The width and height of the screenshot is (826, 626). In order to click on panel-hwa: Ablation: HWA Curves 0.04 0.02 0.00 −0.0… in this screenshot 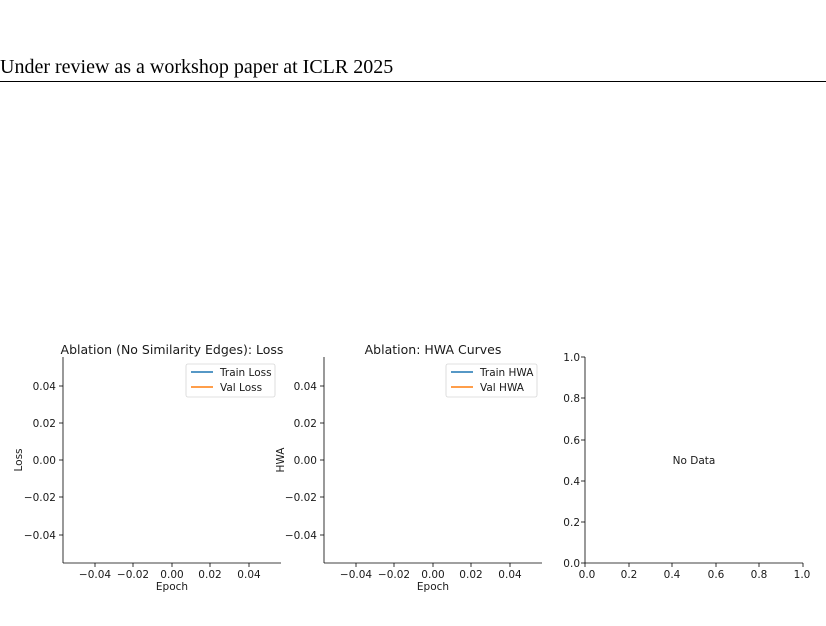, I will do `click(408, 467)`.